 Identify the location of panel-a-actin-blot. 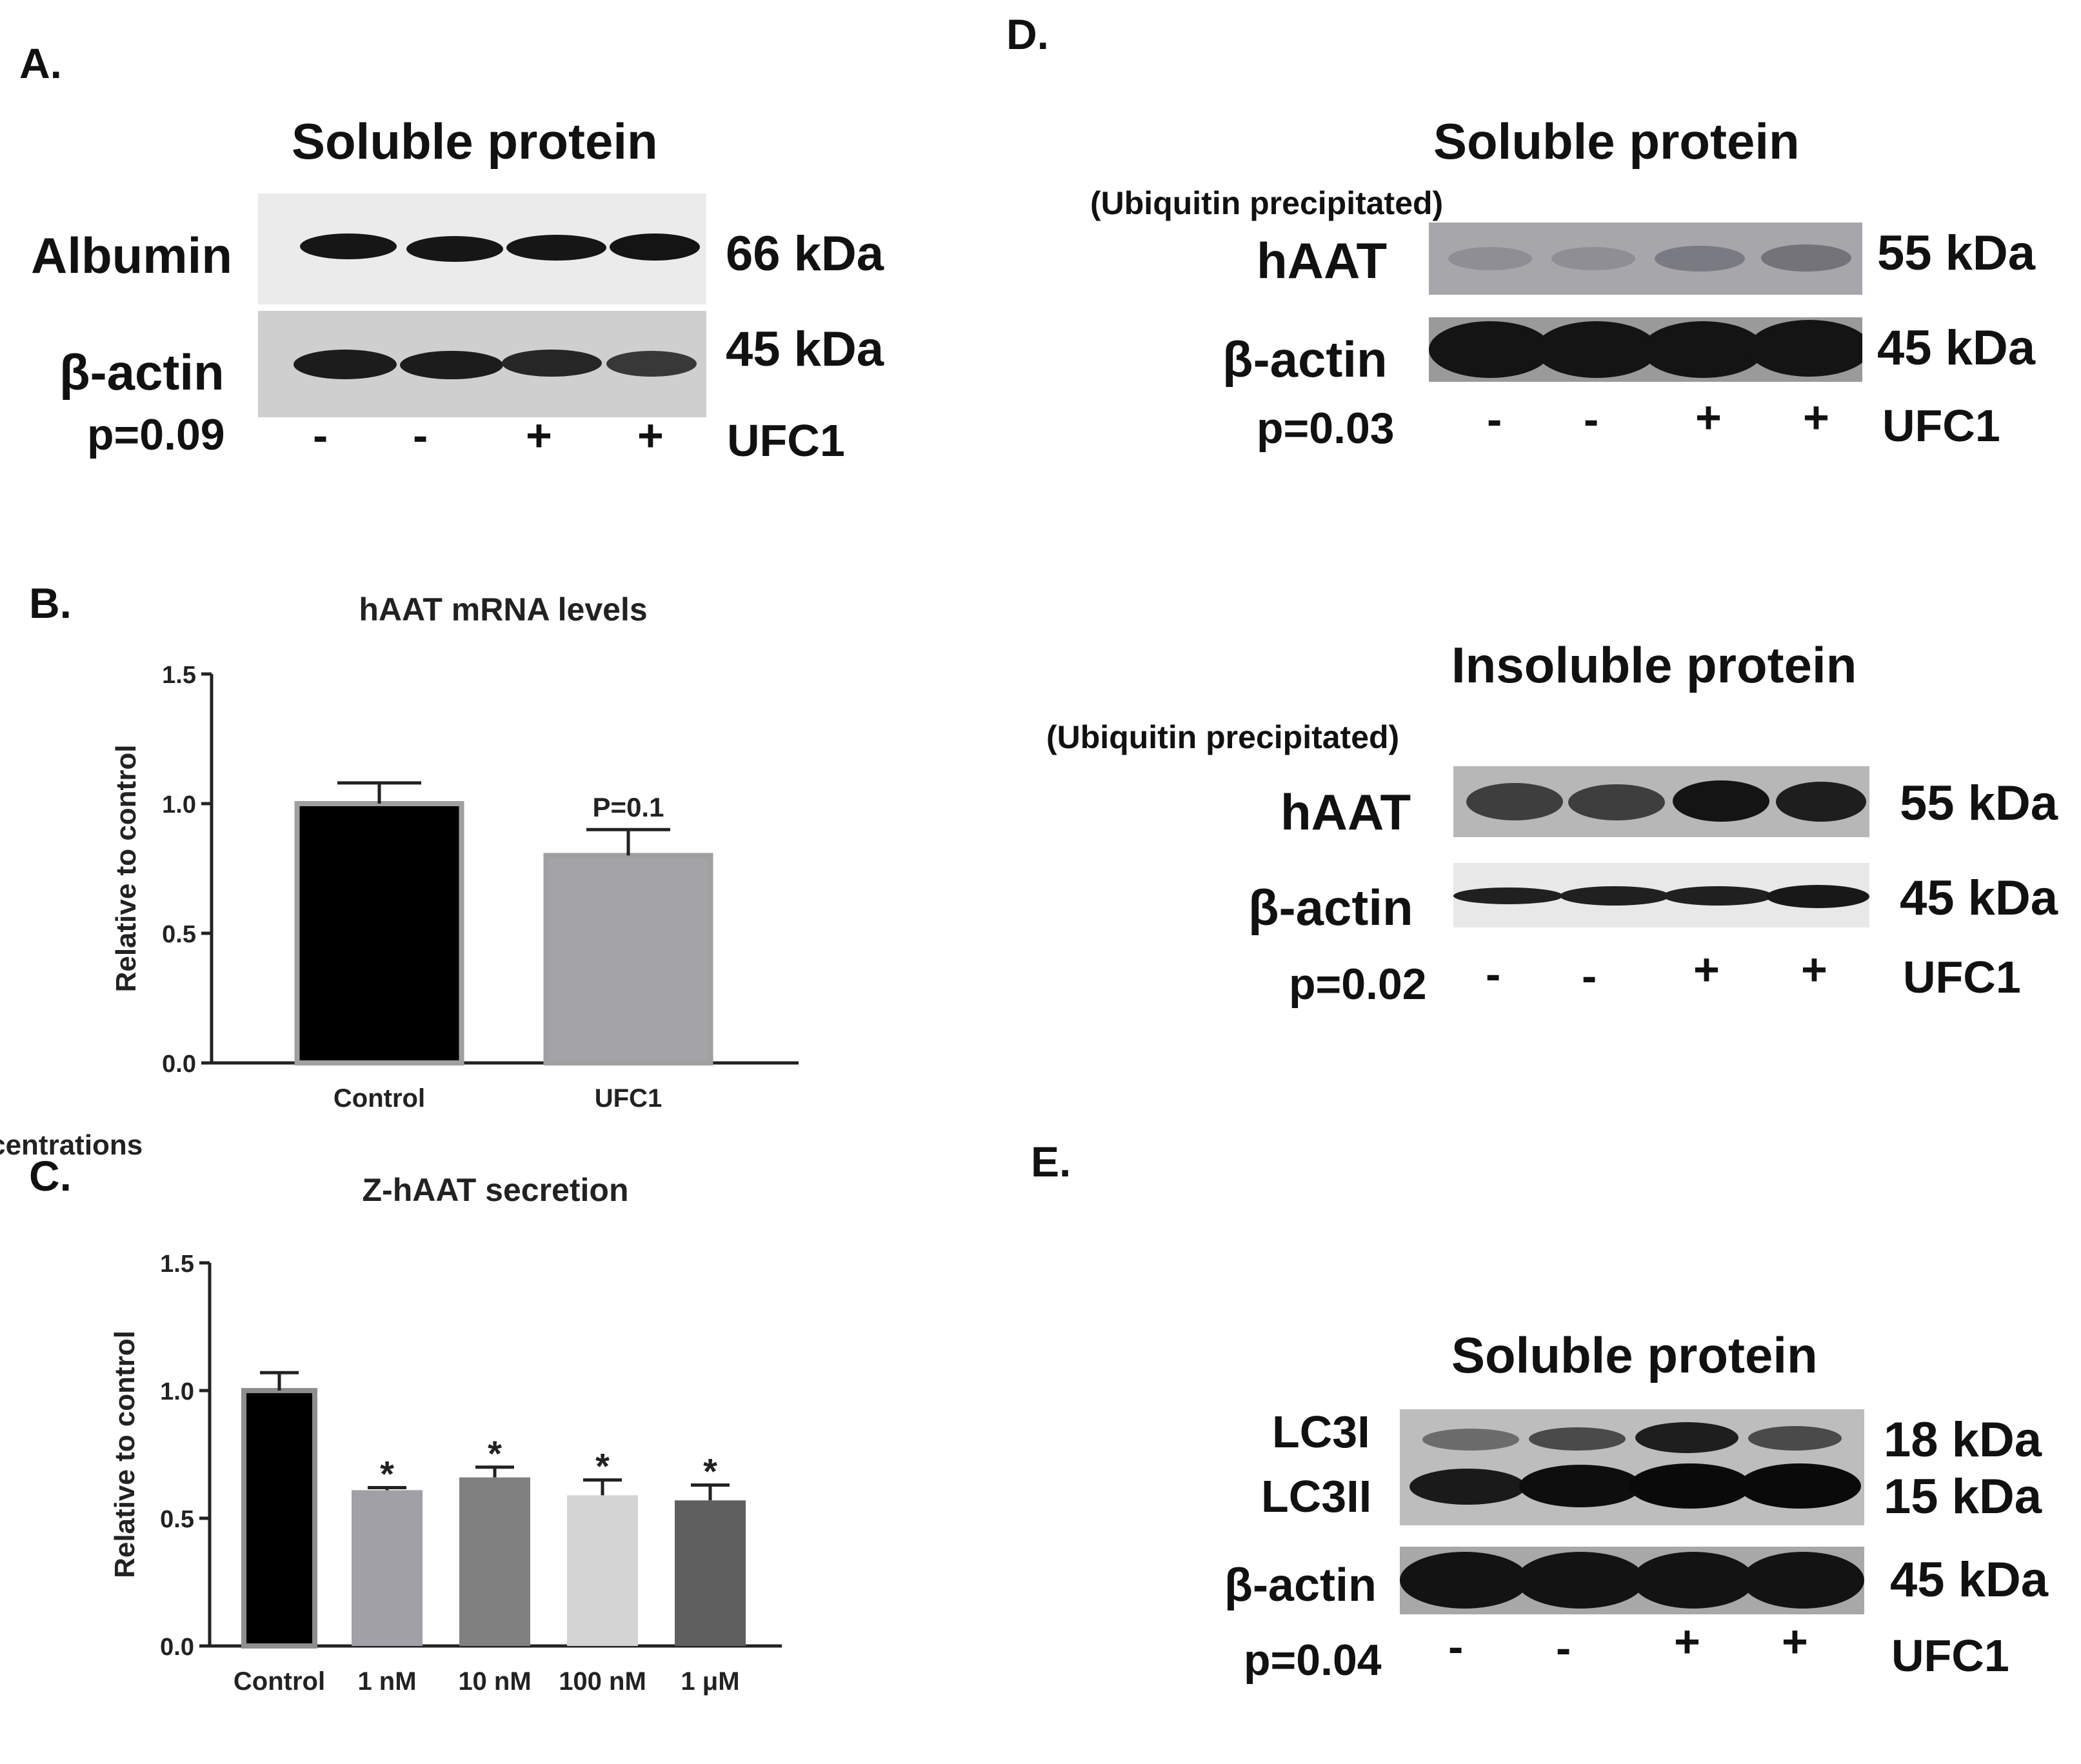
(482, 364).